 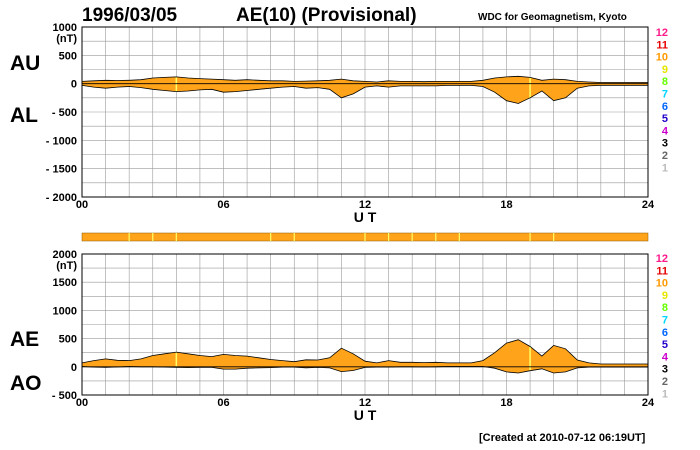 I want to click on series-line-ao, so click(x=364, y=370).